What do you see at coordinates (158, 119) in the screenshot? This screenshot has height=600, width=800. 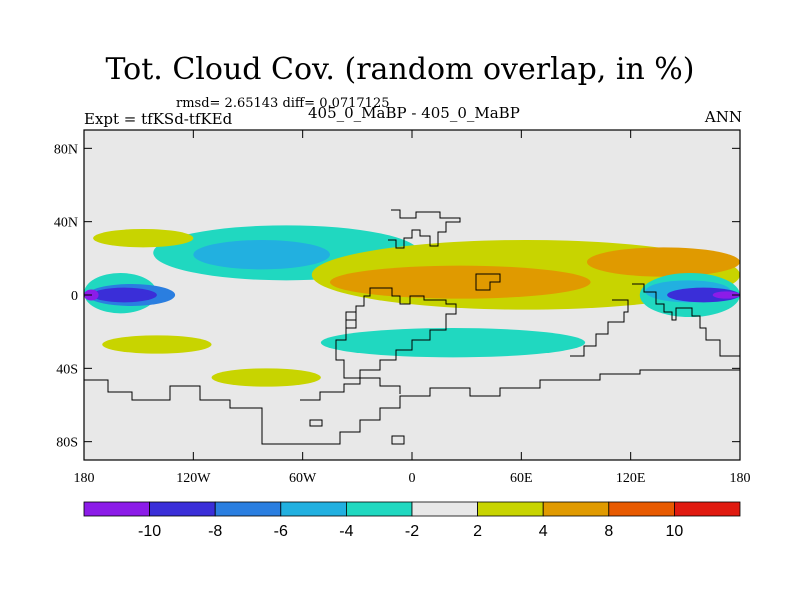 I see `experiment-label: Expt = tfKSd-tfKEd` at bounding box center [158, 119].